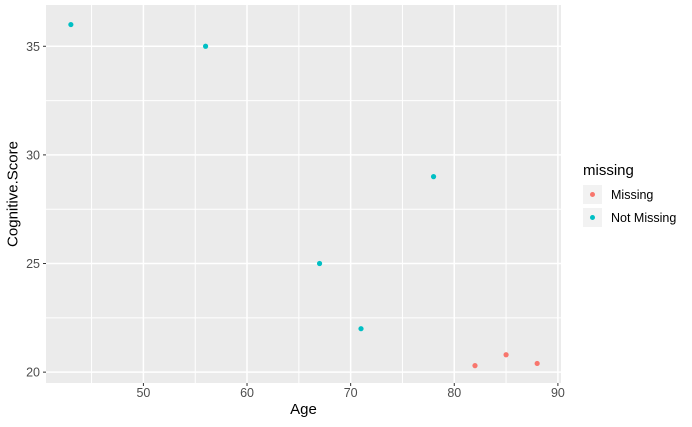 The height and width of the screenshot is (427, 692). What do you see at coordinates (13, 194) in the screenshot?
I see `y-axis-title: Cognitive.Score` at bounding box center [13, 194].